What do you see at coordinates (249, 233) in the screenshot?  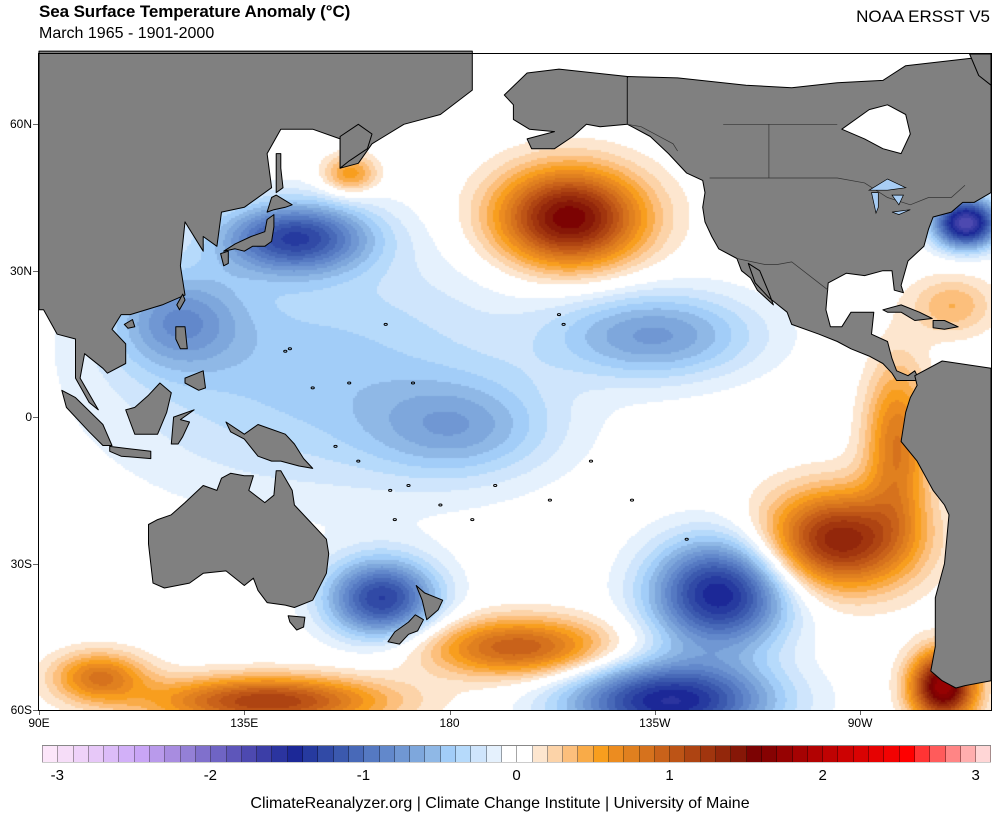 I see `land-japan-honshu` at bounding box center [249, 233].